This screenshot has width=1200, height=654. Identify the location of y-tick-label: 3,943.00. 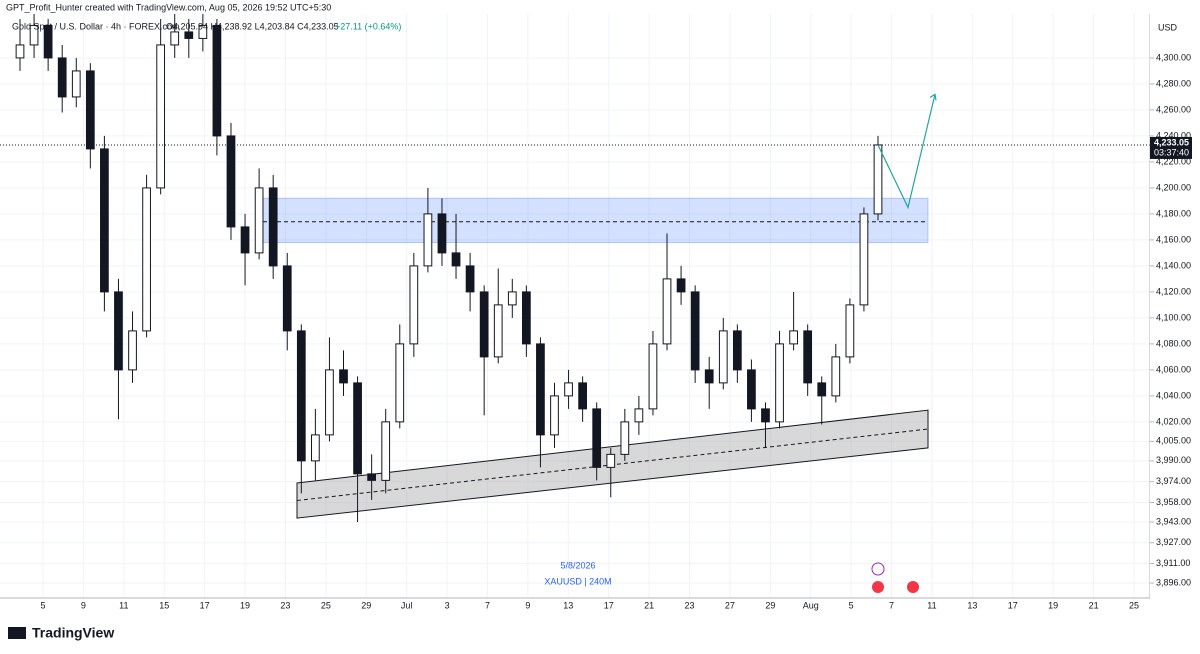
(1173, 521).